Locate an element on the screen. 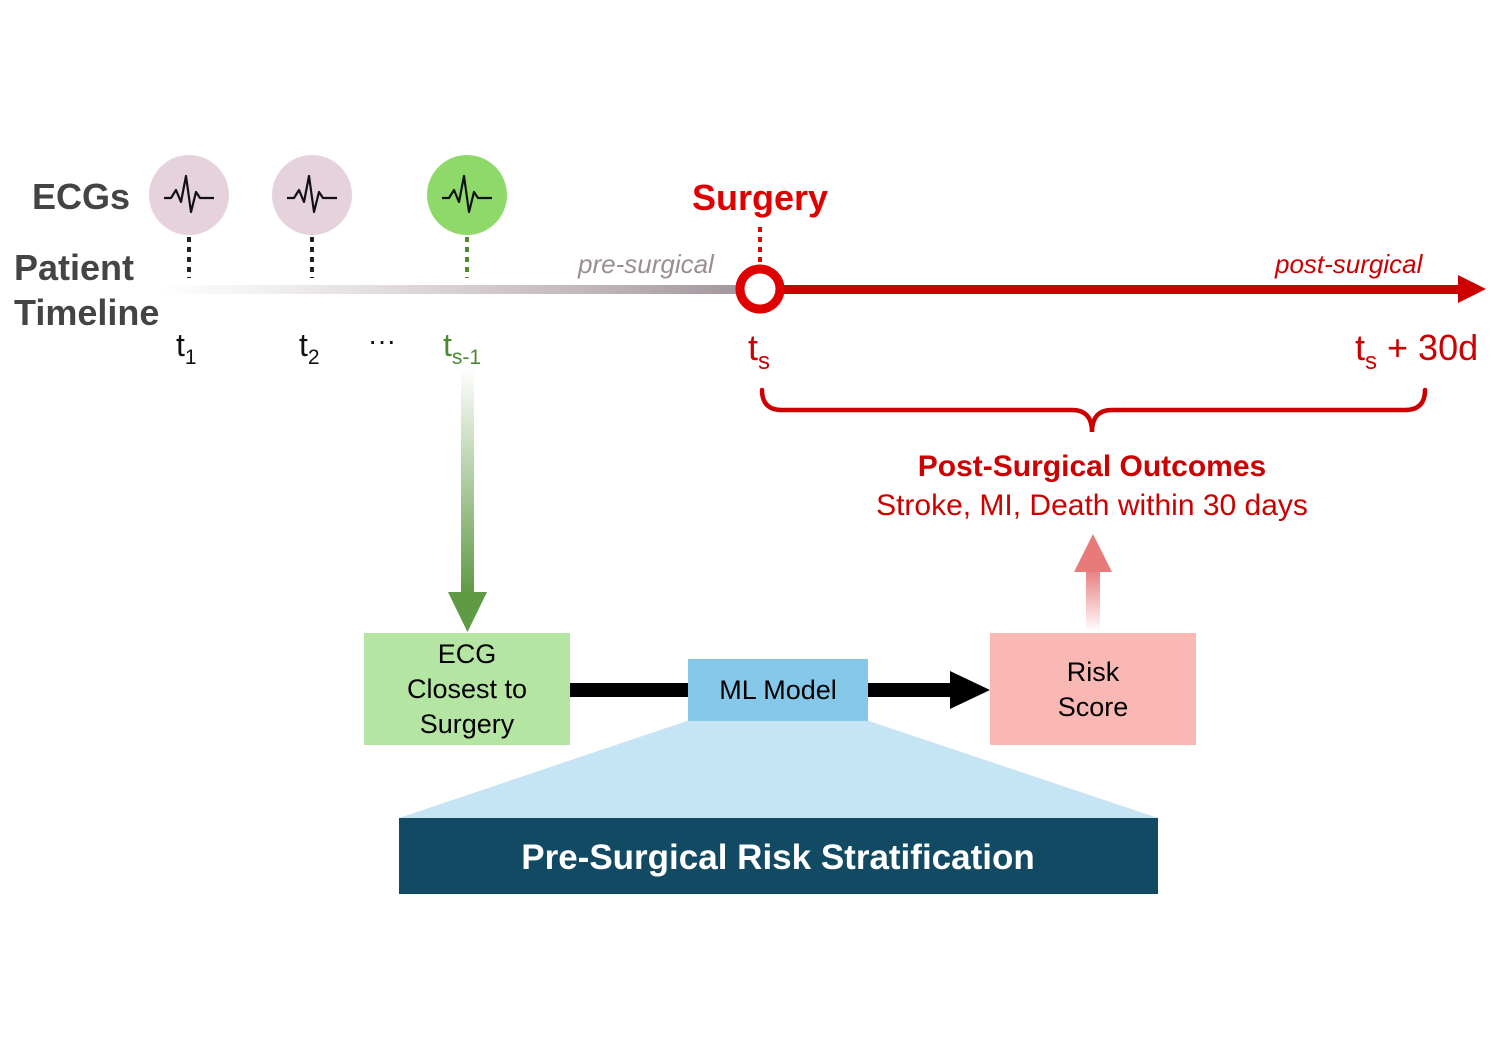 Image resolution: width=1500 pixels, height=1050 pixels. banner-title: Pre-Surgical Risk Stratification is located at coordinates (777, 857).